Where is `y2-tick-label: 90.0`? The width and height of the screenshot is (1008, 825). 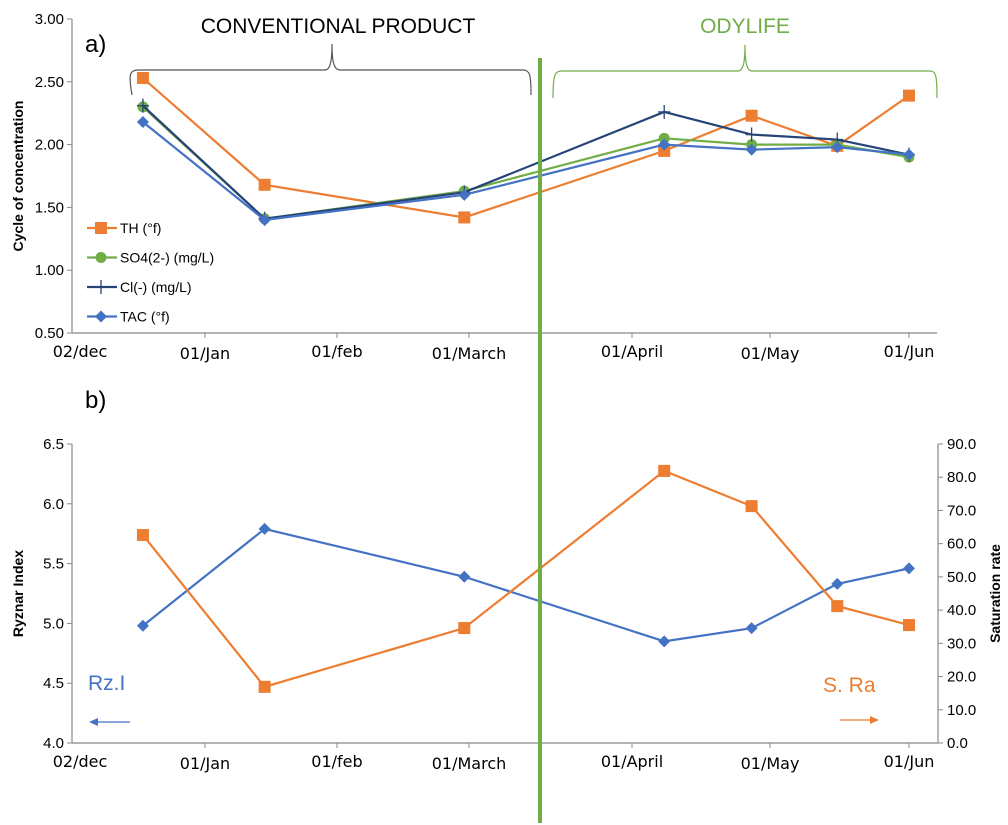 y2-tick-label: 90.0 is located at coordinates (961, 444).